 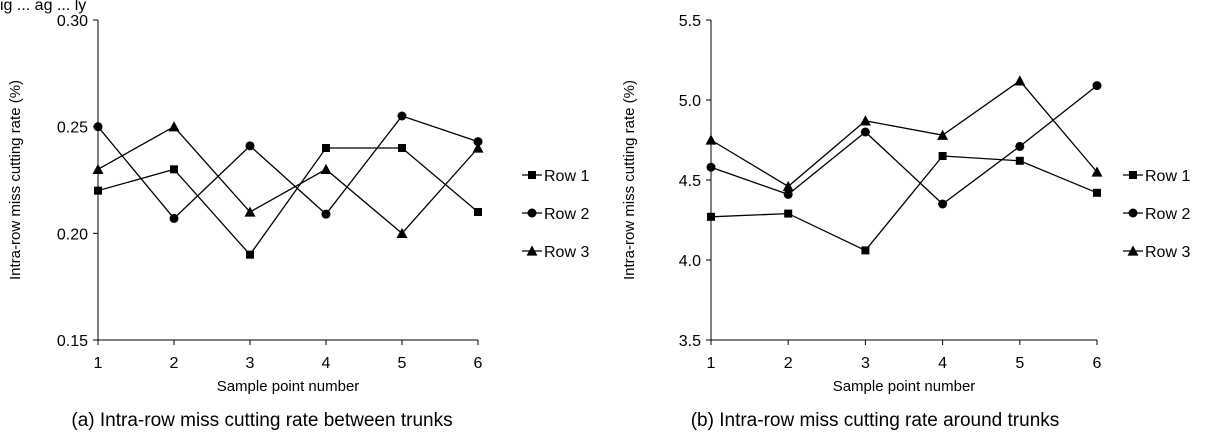 I want to click on y-tick-label: 5.5, so click(x=690, y=21).